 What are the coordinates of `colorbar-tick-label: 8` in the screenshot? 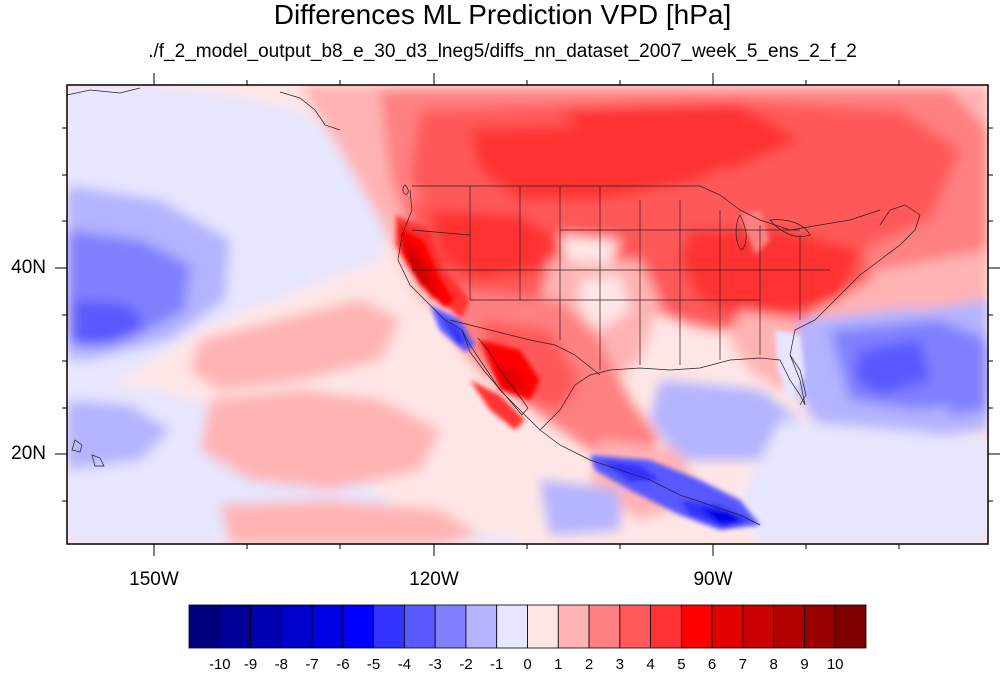 It's located at (773, 664).